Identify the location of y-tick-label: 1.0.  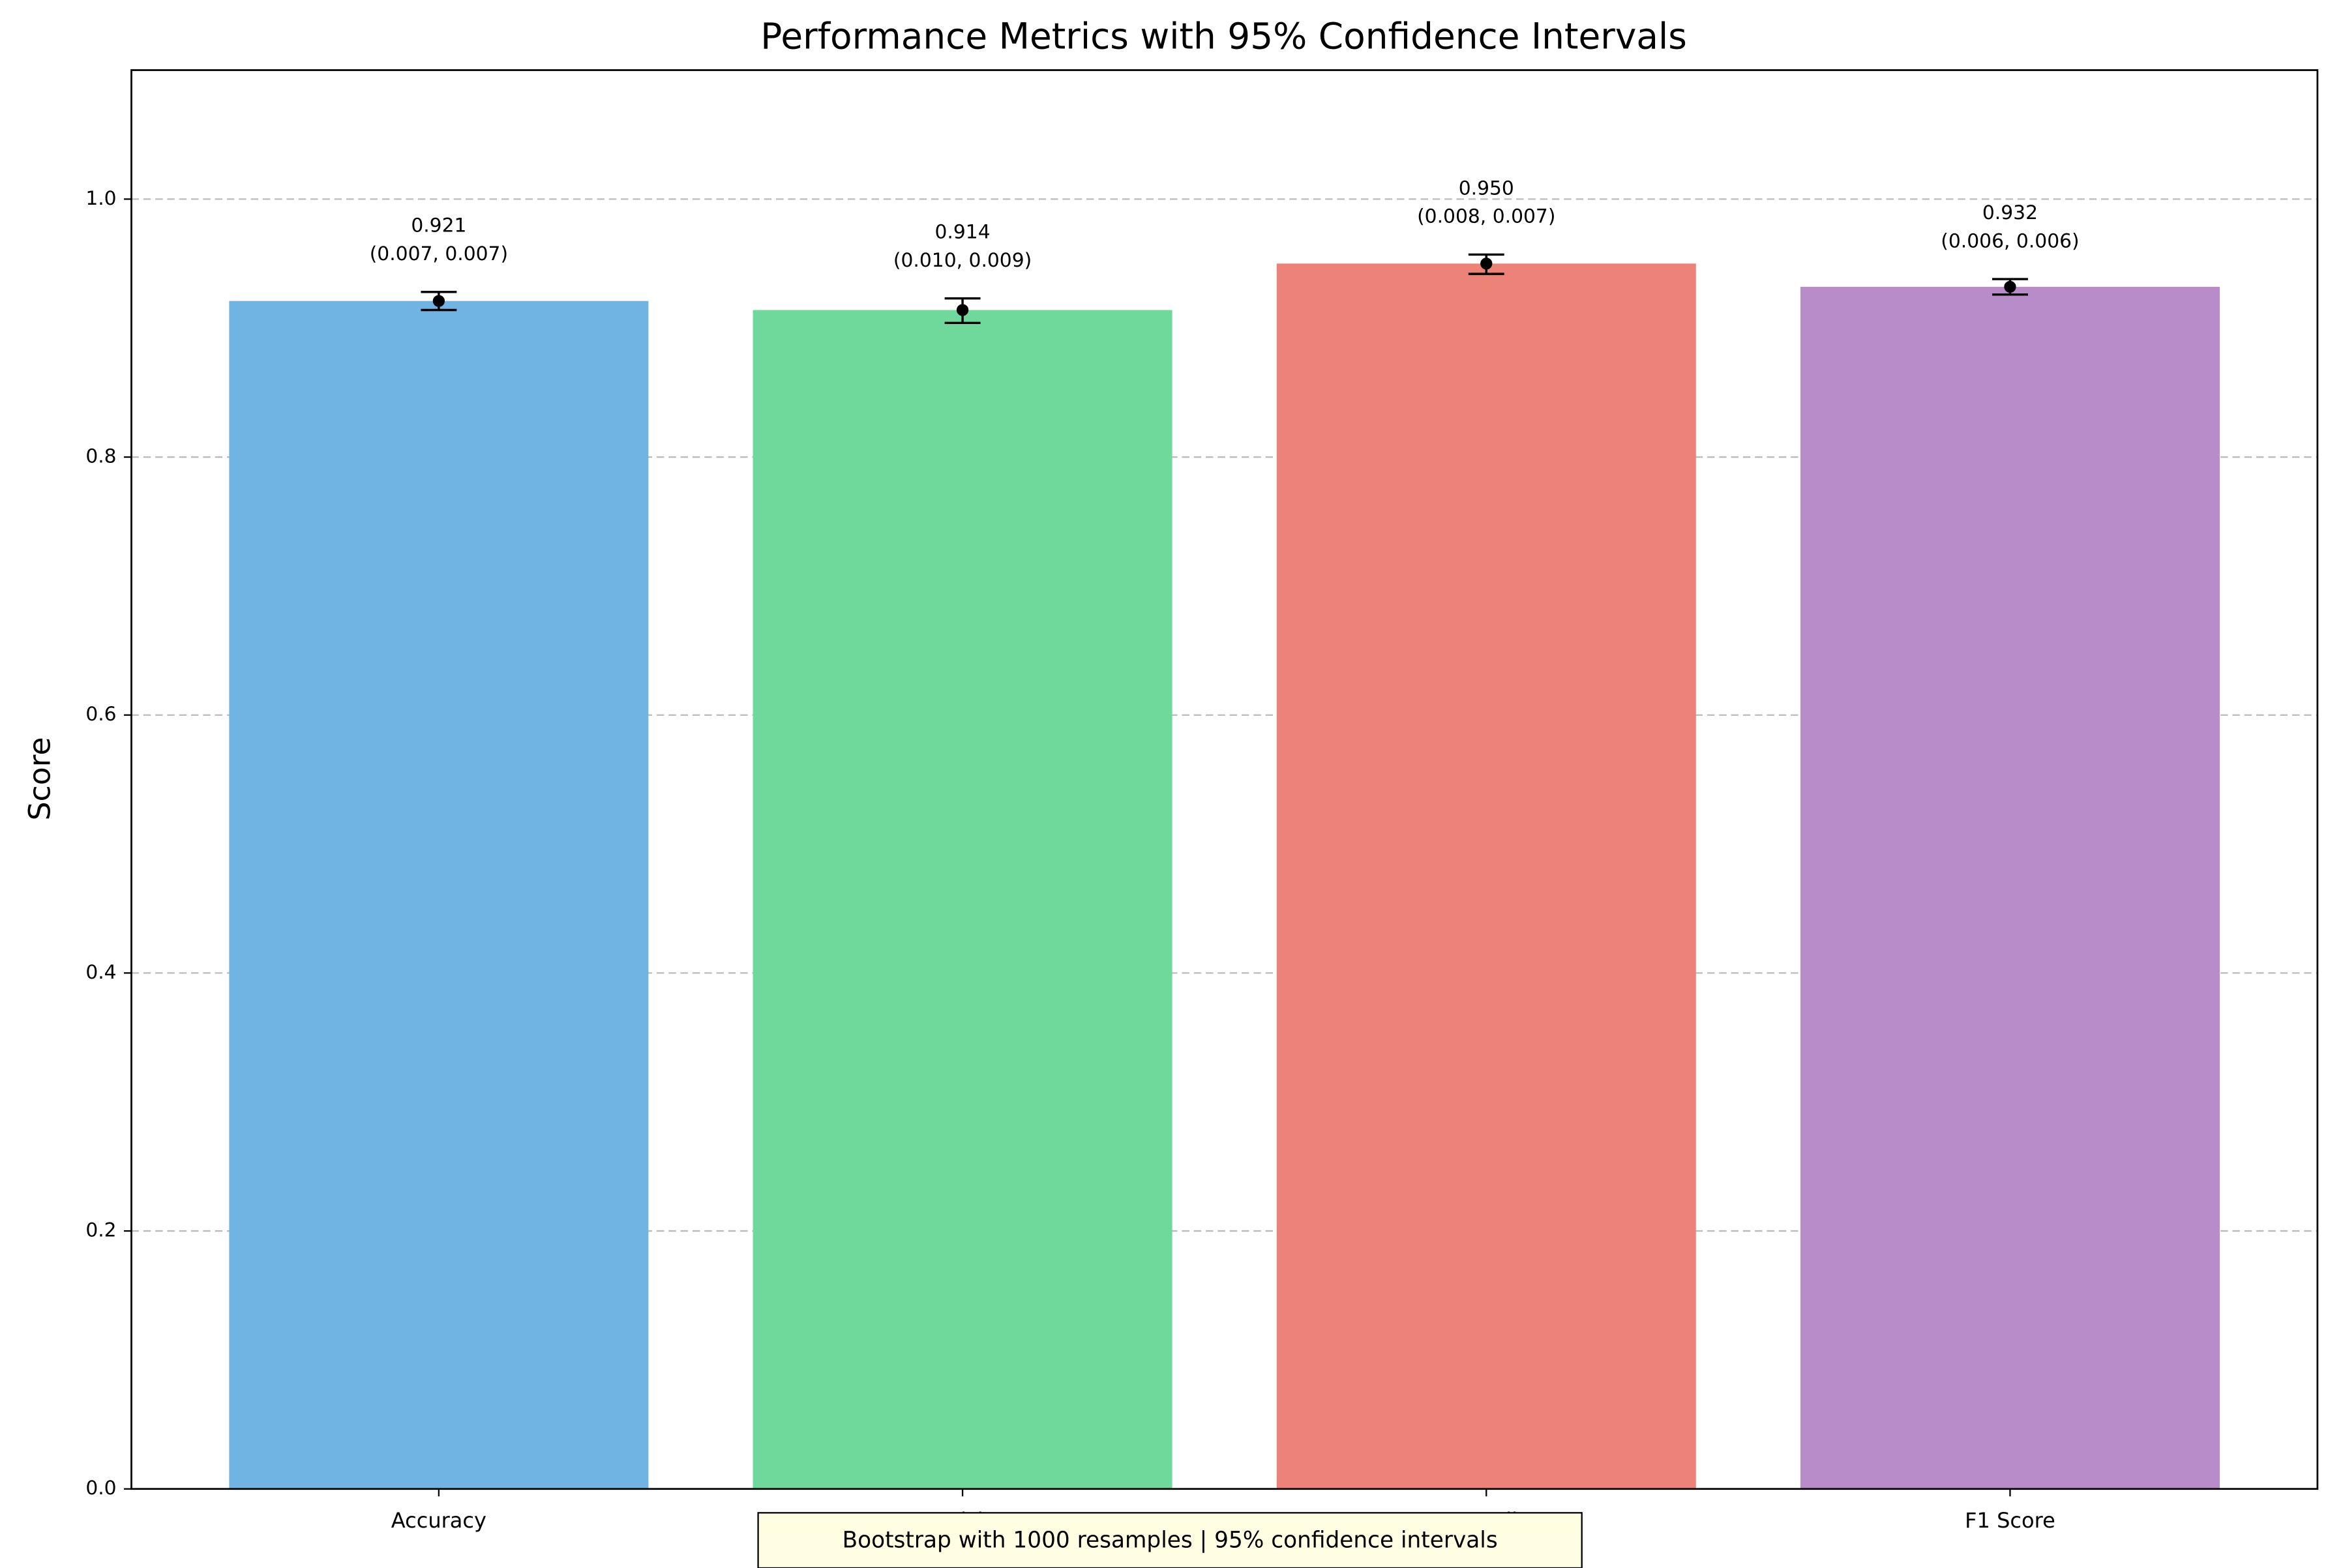
(100, 199).